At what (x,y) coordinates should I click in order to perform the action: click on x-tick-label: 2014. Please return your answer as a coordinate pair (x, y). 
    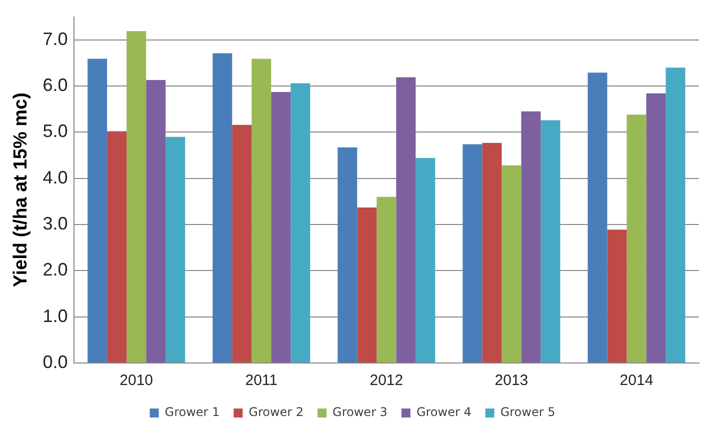
    Looking at the image, I should click on (637, 381).